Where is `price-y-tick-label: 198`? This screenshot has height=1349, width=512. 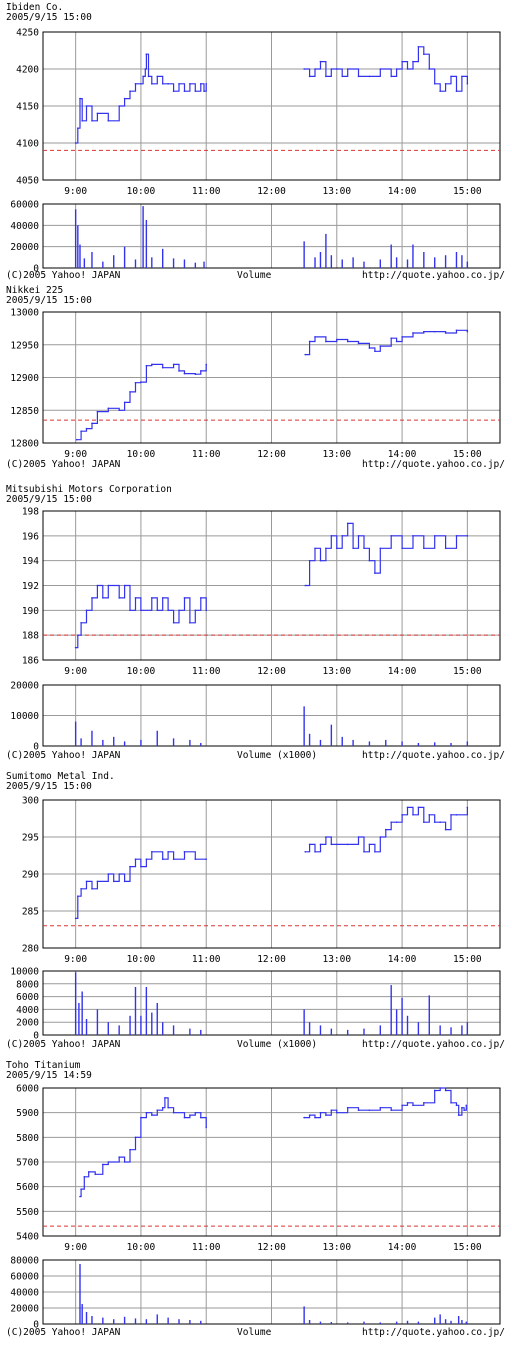 price-y-tick-label: 198 is located at coordinates (30, 512).